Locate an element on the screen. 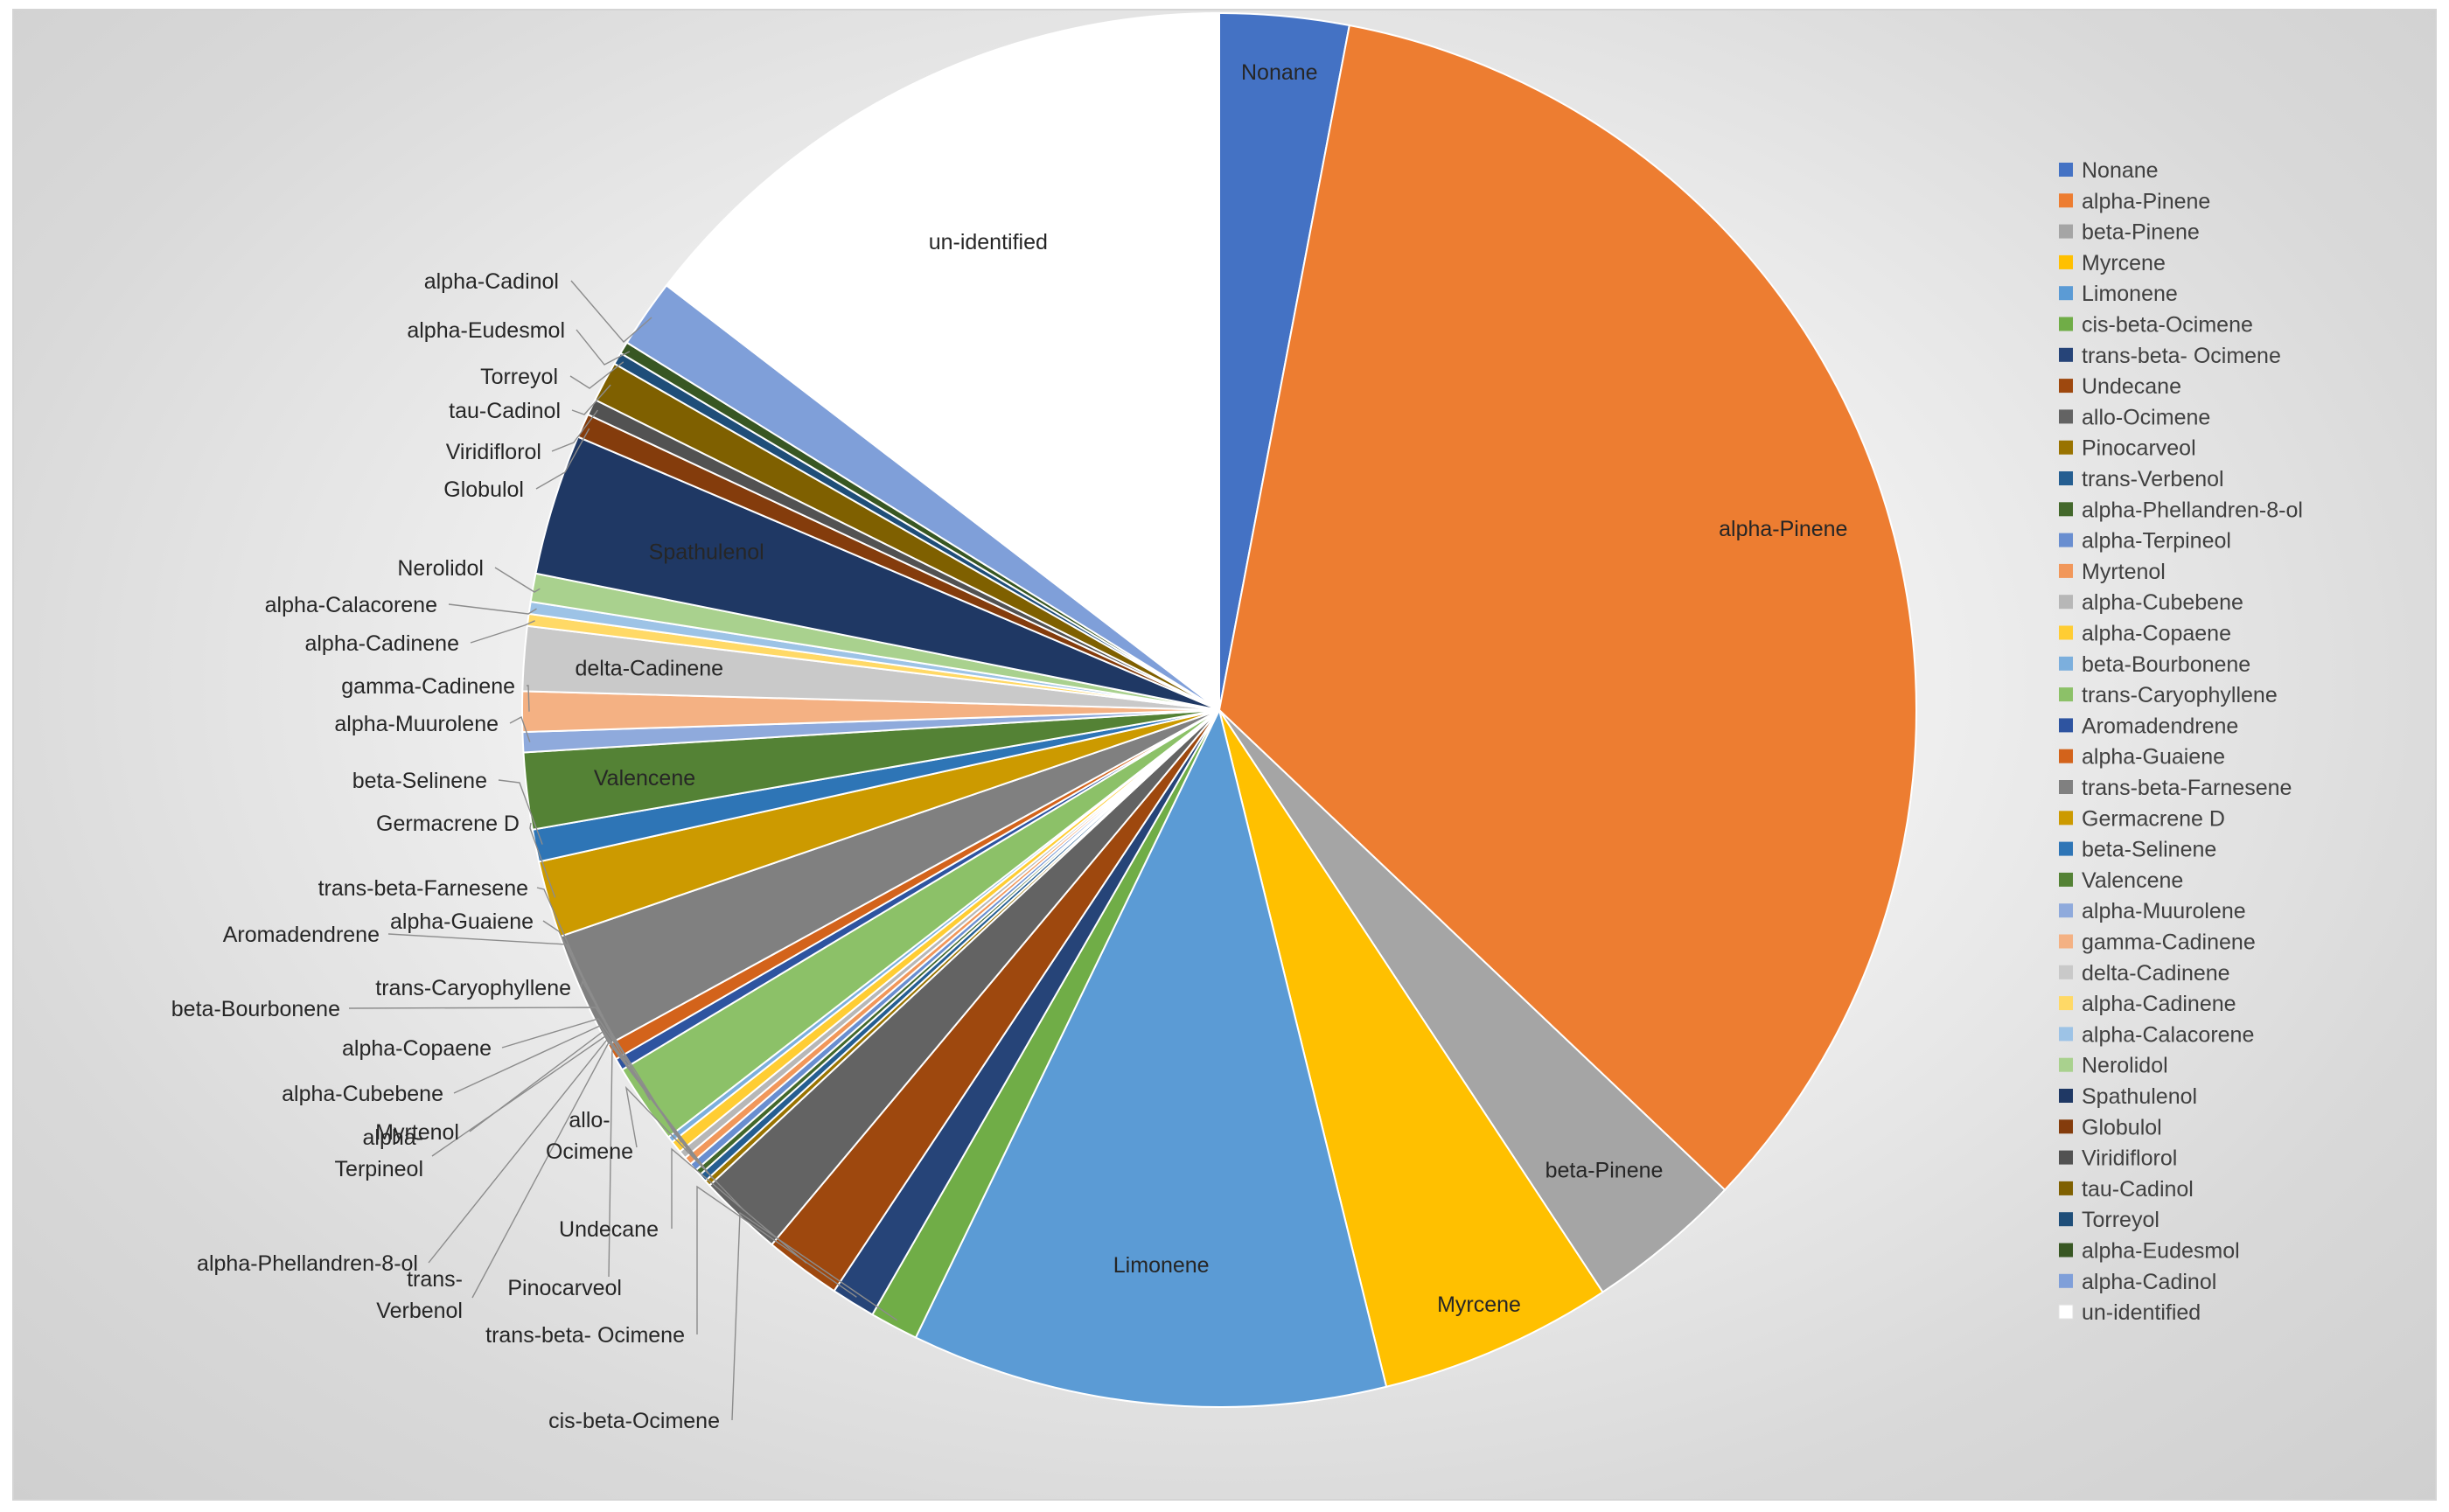 The height and width of the screenshot is (1512, 2449). legend-swatch-alpha-cadinene is located at coordinates (2066, 1004).